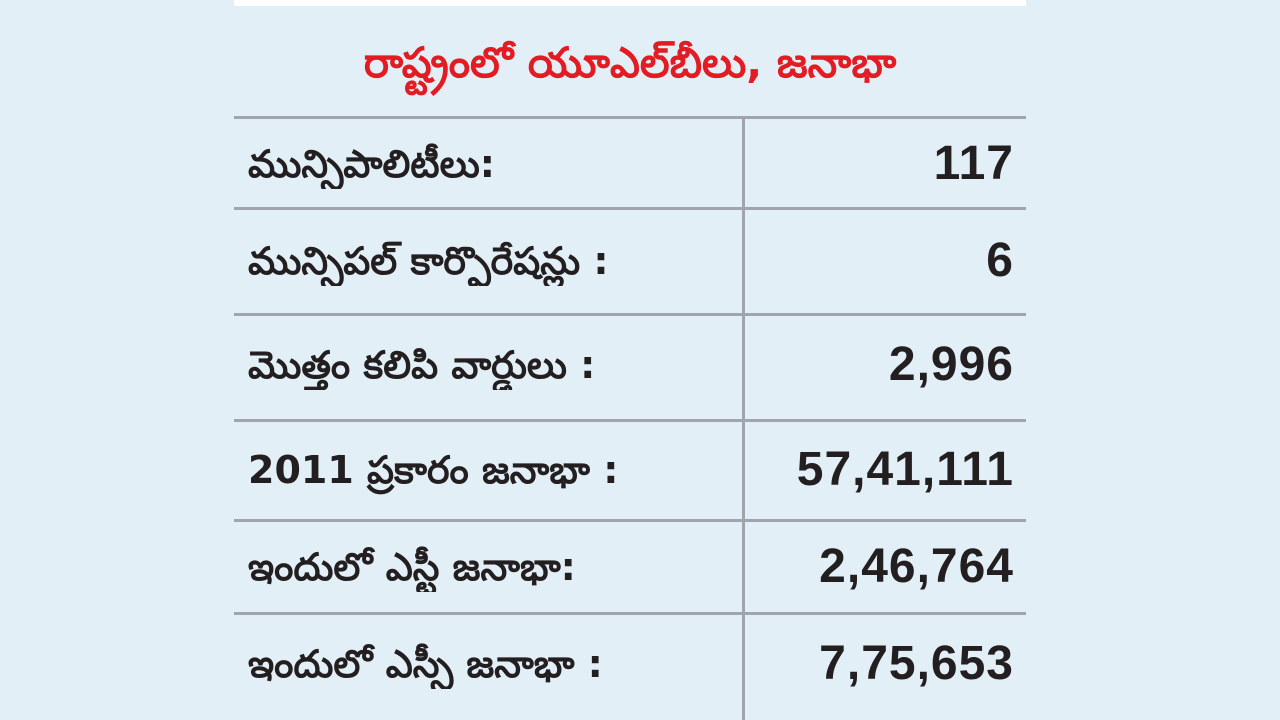 The image size is (1280, 720). What do you see at coordinates (630, 261) in the screenshot?
I see `table-row: మున్సిపల్‌ కార్పొరేషన్లు : 6` at bounding box center [630, 261].